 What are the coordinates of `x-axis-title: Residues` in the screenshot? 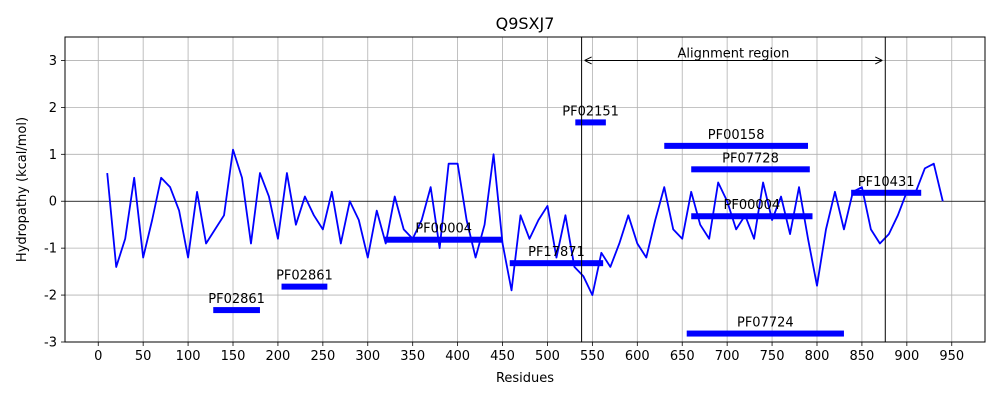 It's located at (525, 378).